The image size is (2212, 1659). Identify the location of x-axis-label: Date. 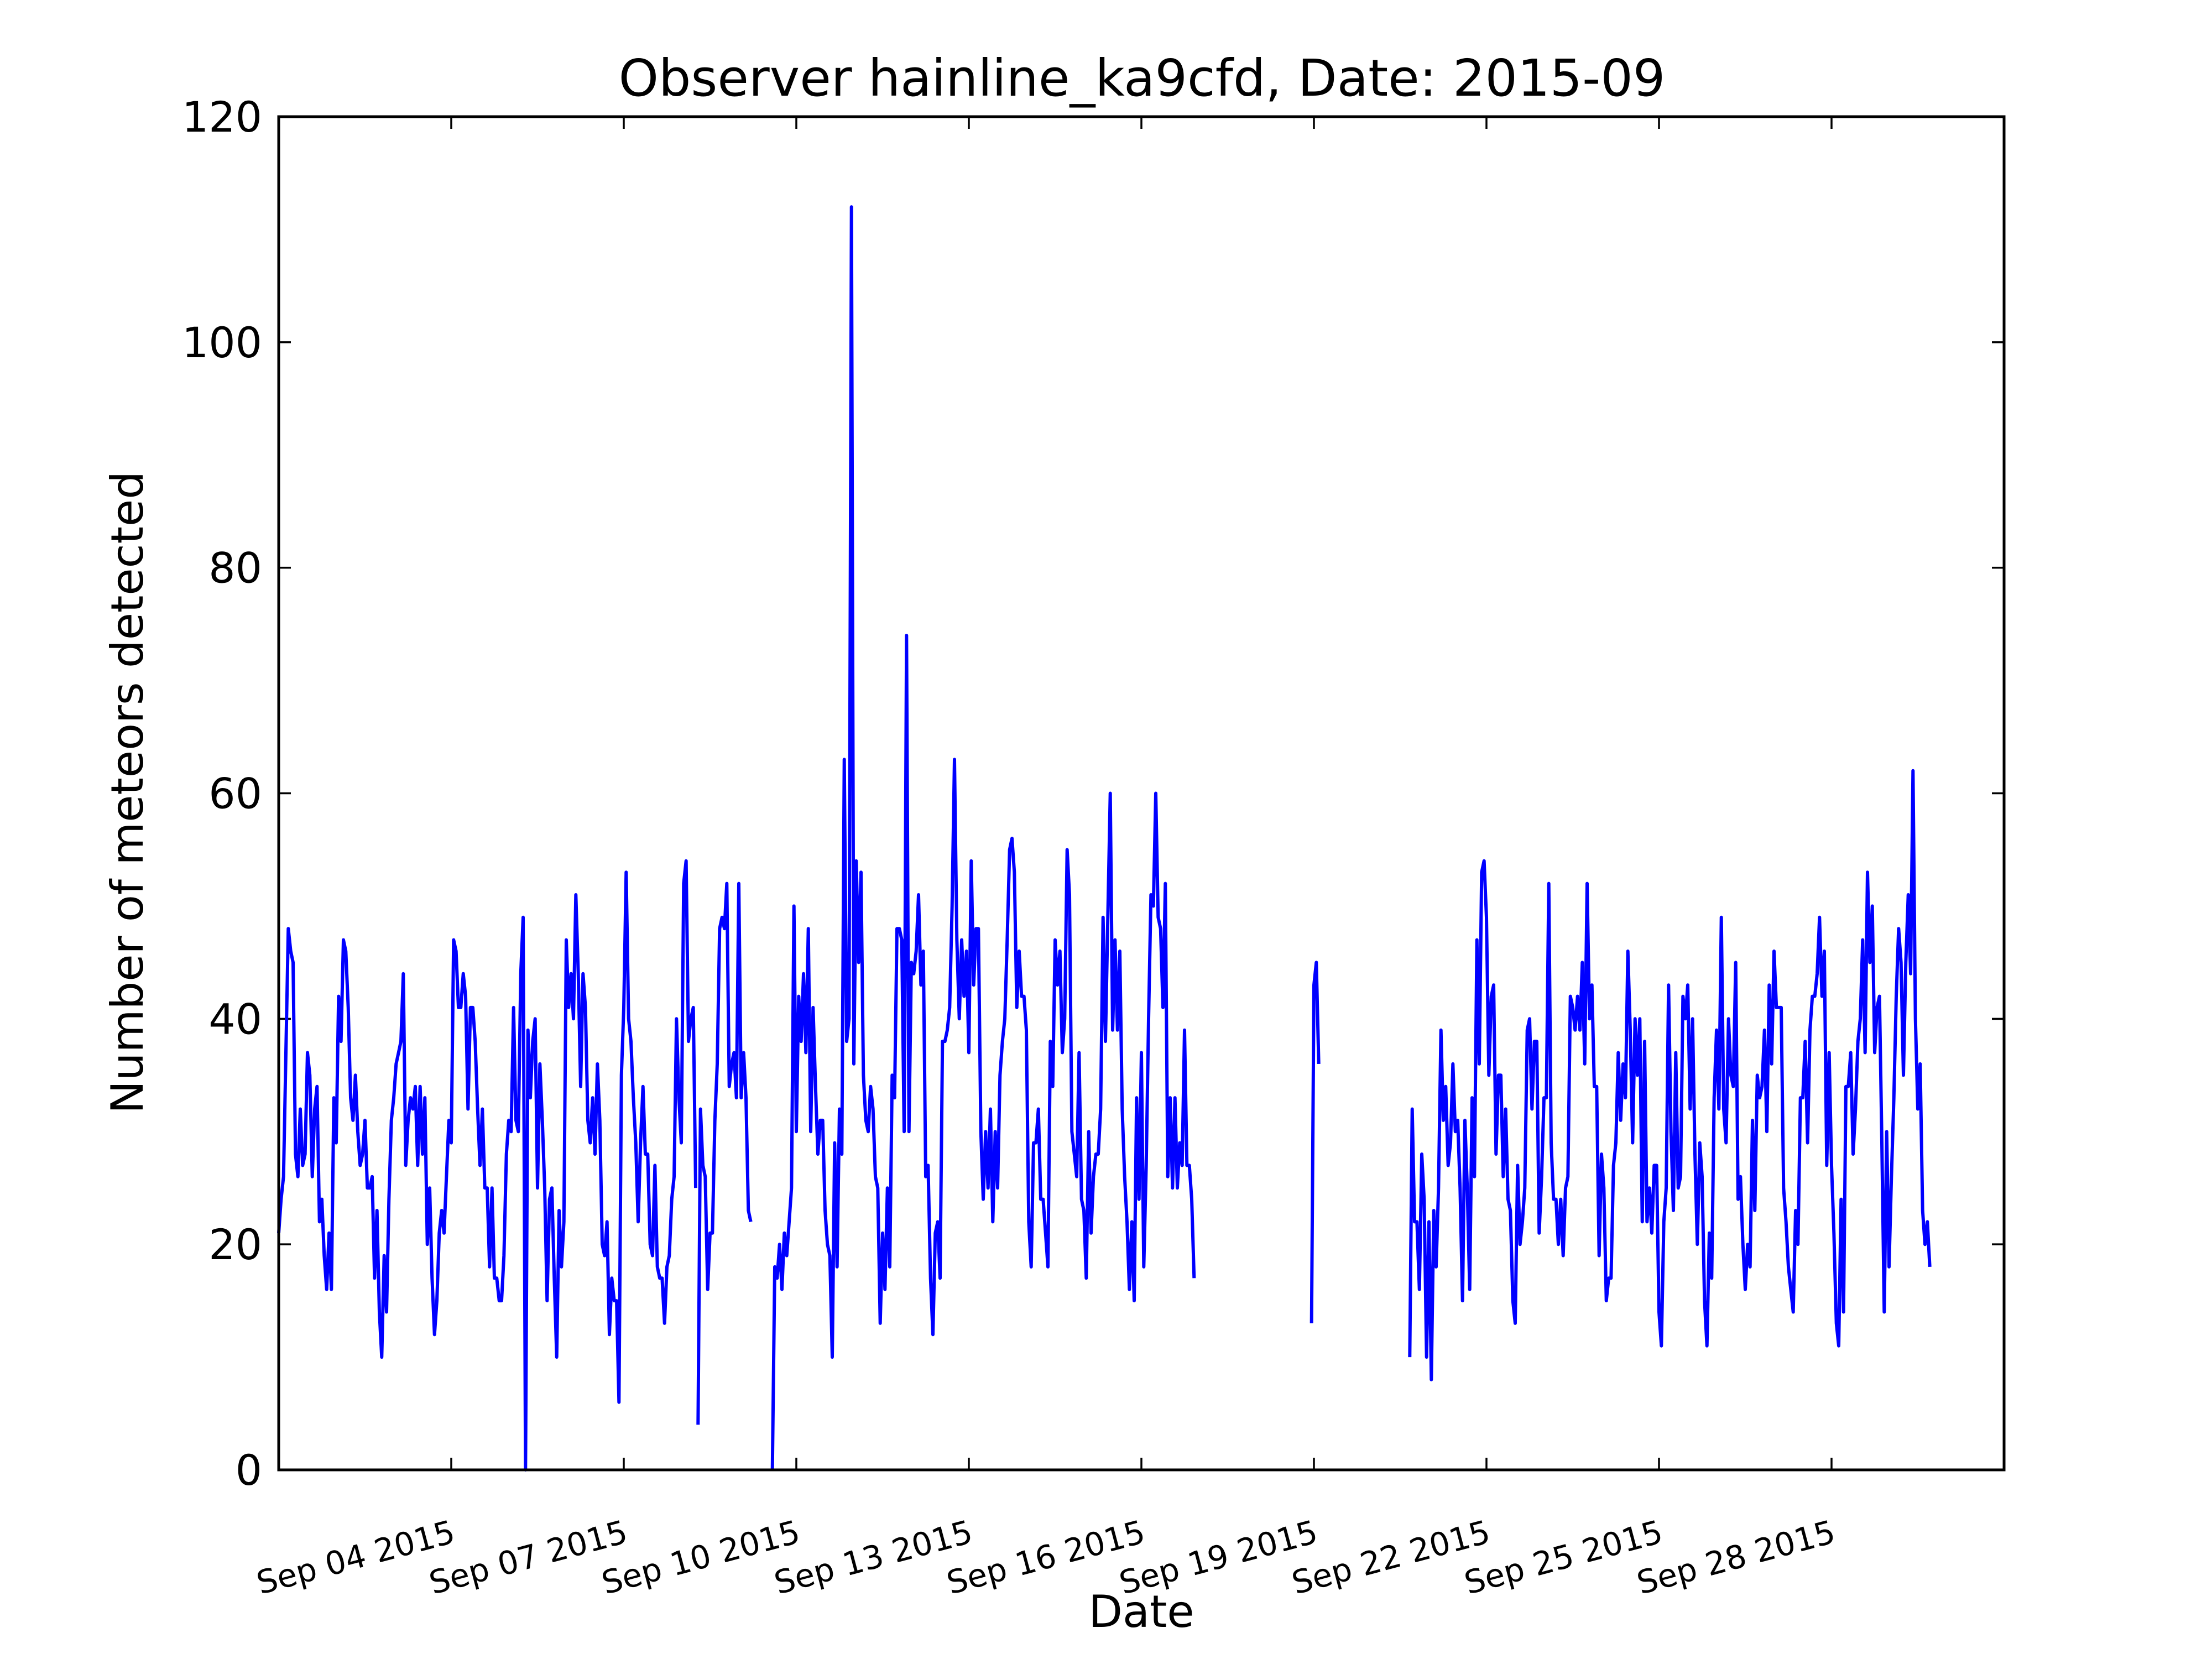
(1141, 1612).